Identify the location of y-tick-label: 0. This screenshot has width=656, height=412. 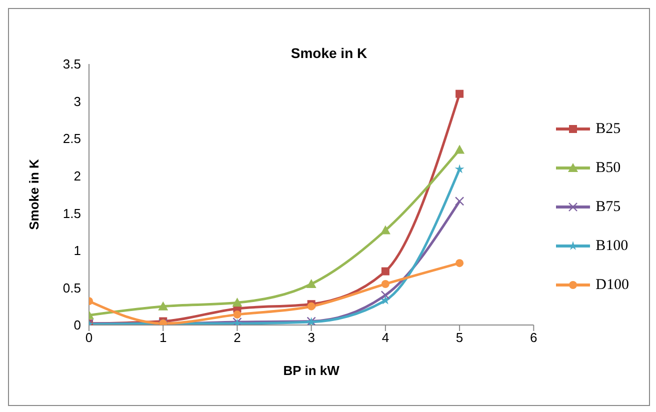
(77, 325).